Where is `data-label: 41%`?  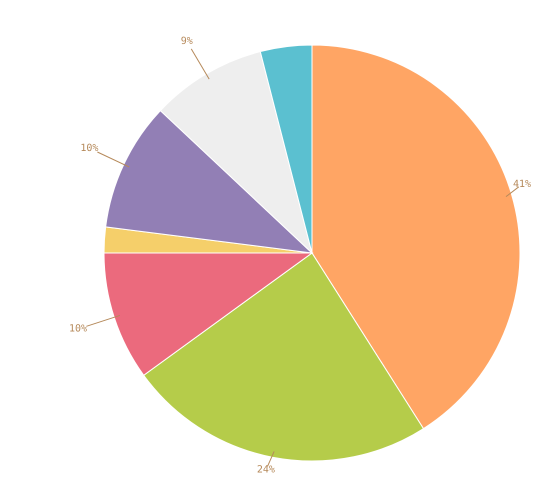 data-label: 41% is located at coordinates (522, 184).